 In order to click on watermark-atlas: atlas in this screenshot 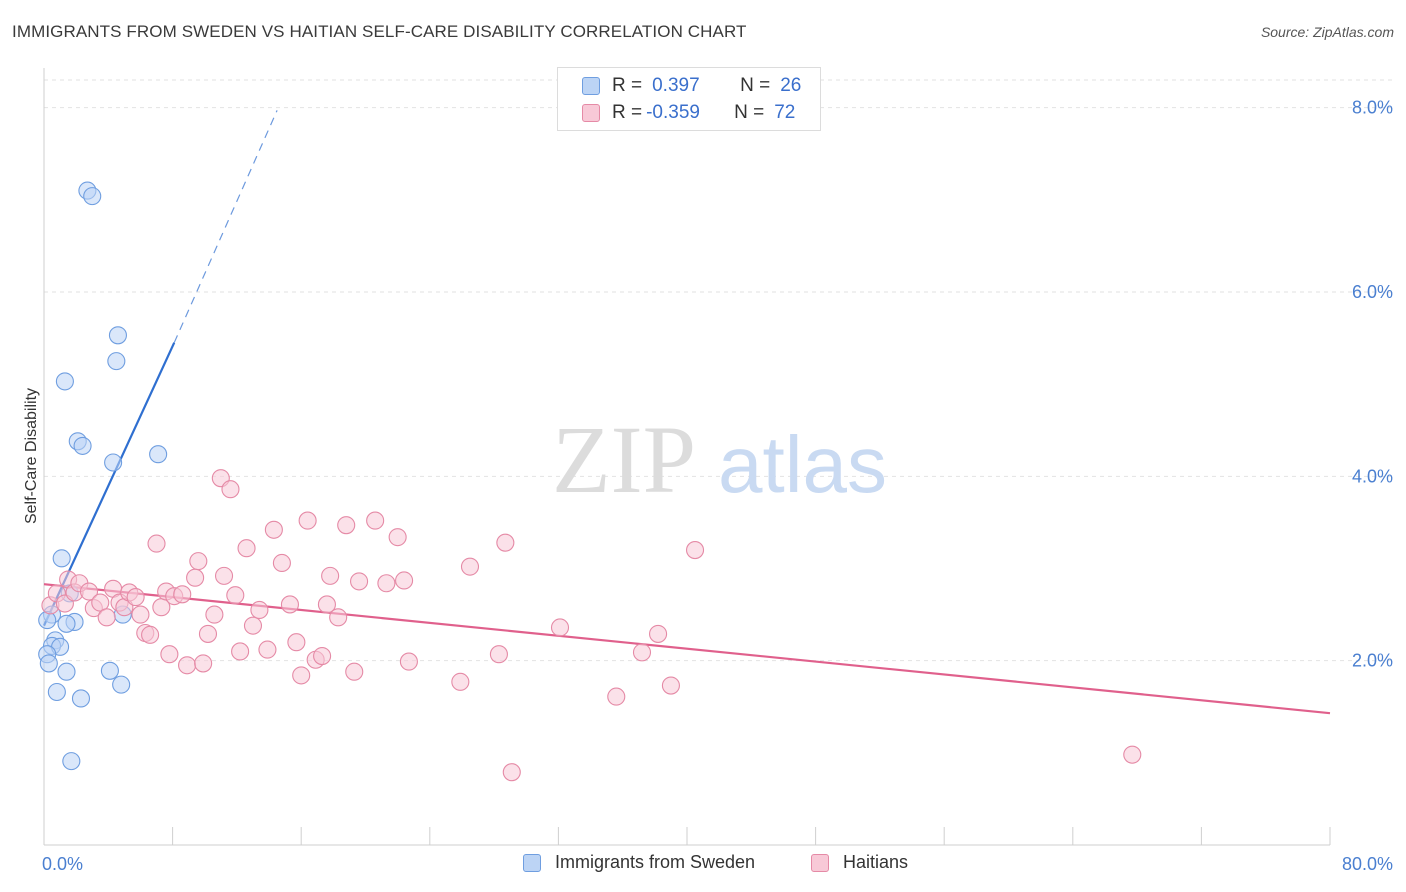, I will do `click(802, 464)`.